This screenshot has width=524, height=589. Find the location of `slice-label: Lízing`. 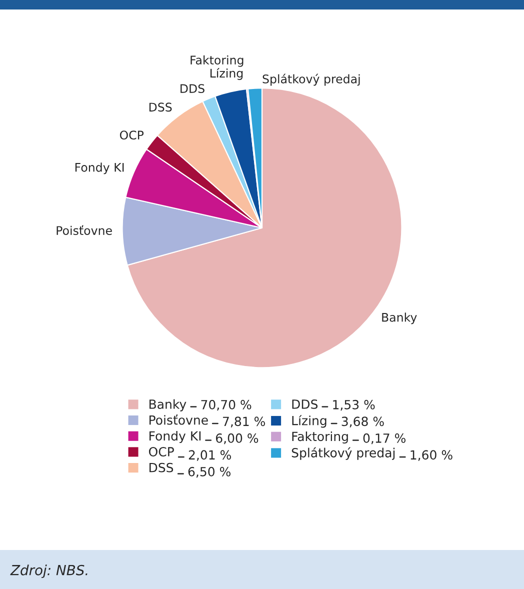

slice-label: Lízing is located at coordinates (226, 74).